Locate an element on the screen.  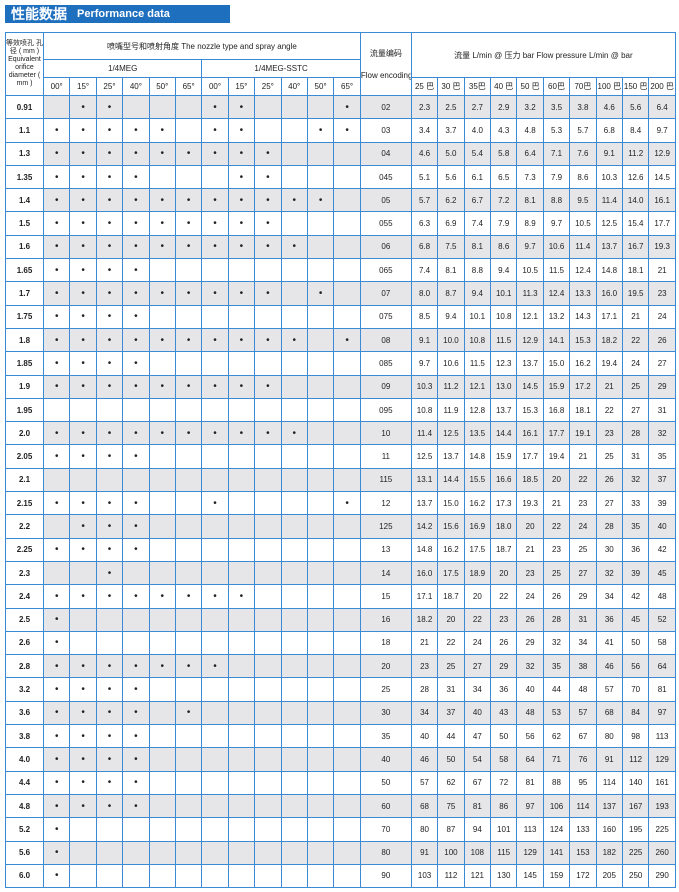
flow-value: 9.4 is located at coordinates (477, 293).